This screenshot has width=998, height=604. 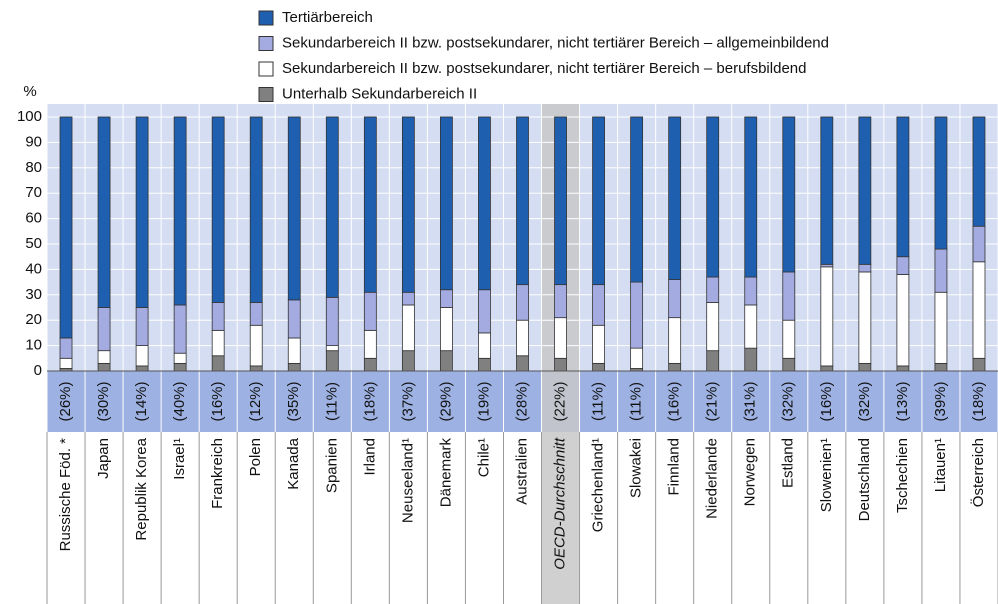 What do you see at coordinates (902, 401) in the screenshot?
I see `annotation: (13%)` at bounding box center [902, 401].